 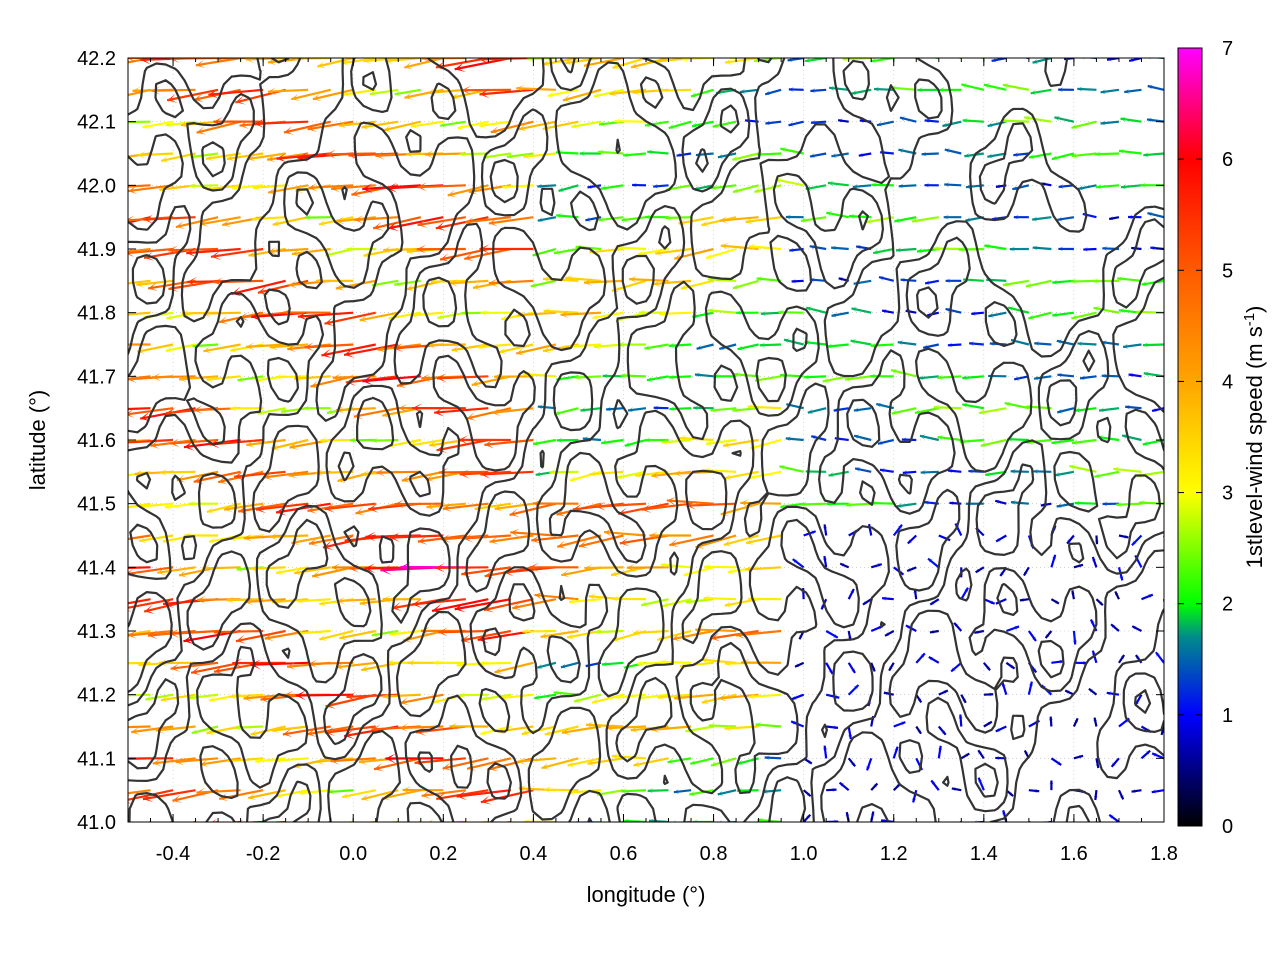 I want to click on y-tick-label: 41.1, so click(x=96, y=759).